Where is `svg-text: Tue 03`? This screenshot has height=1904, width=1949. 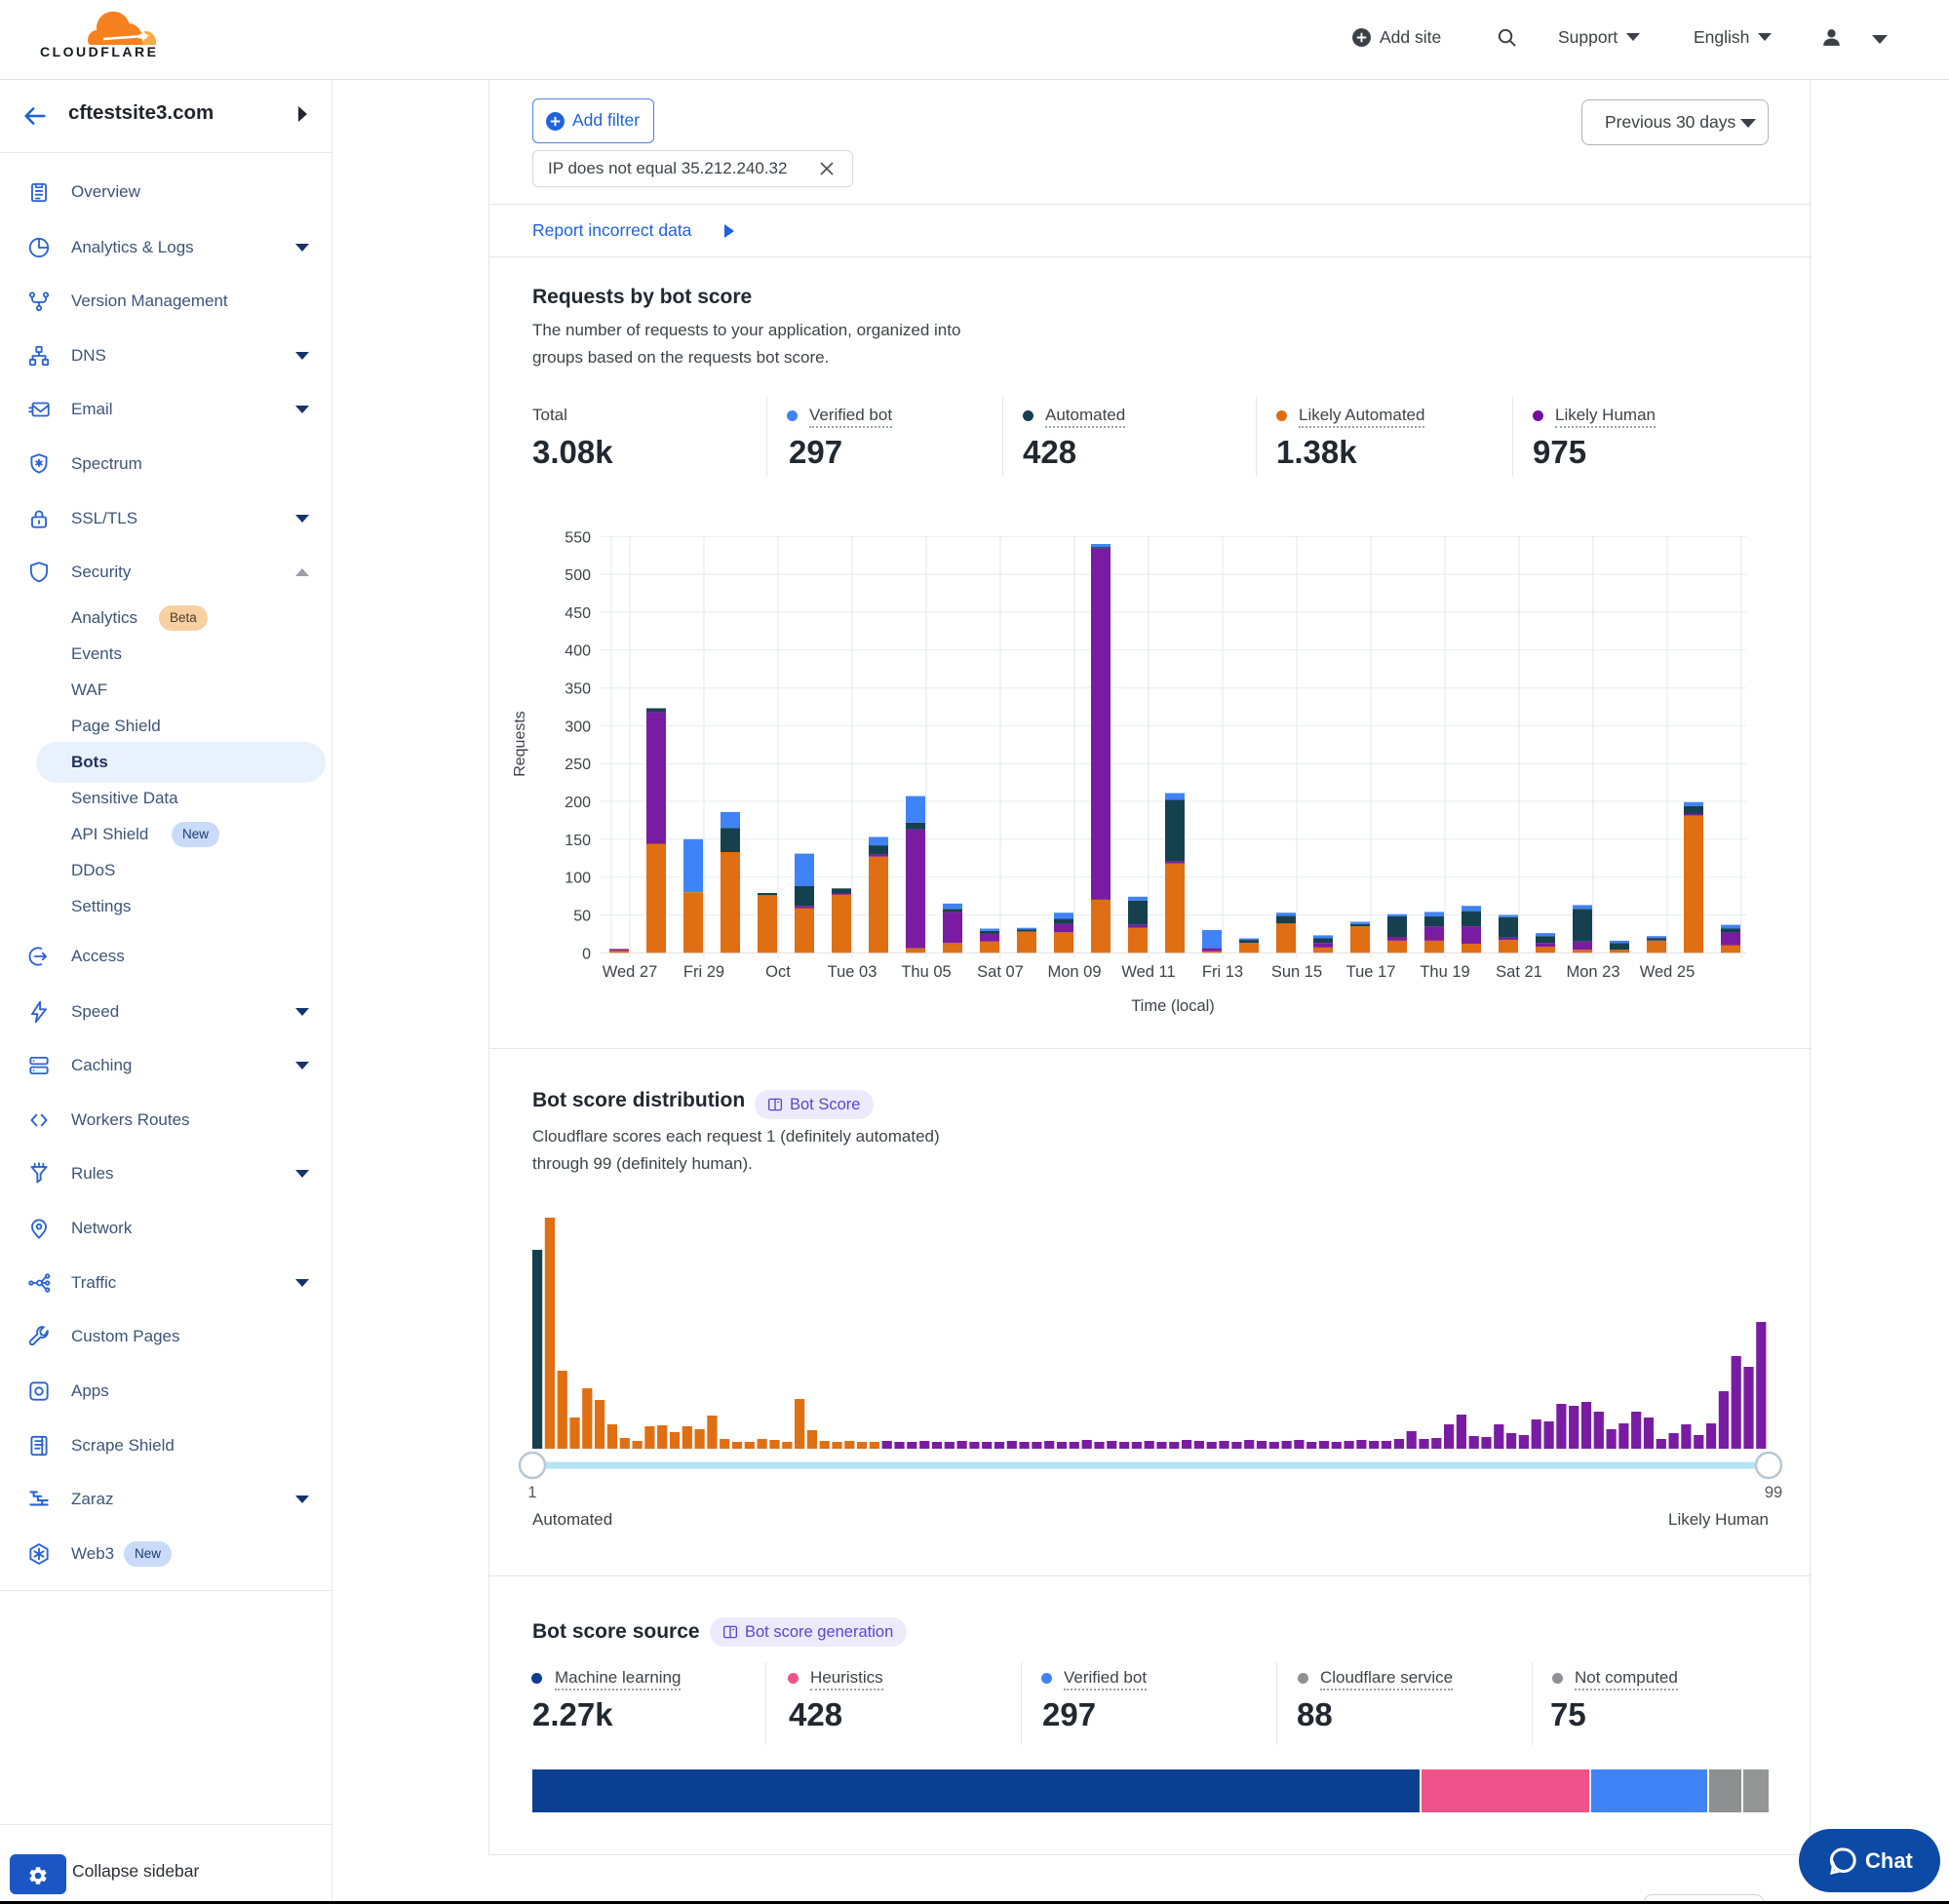 svg-text: Tue 03 is located at coordinates (853, 972).